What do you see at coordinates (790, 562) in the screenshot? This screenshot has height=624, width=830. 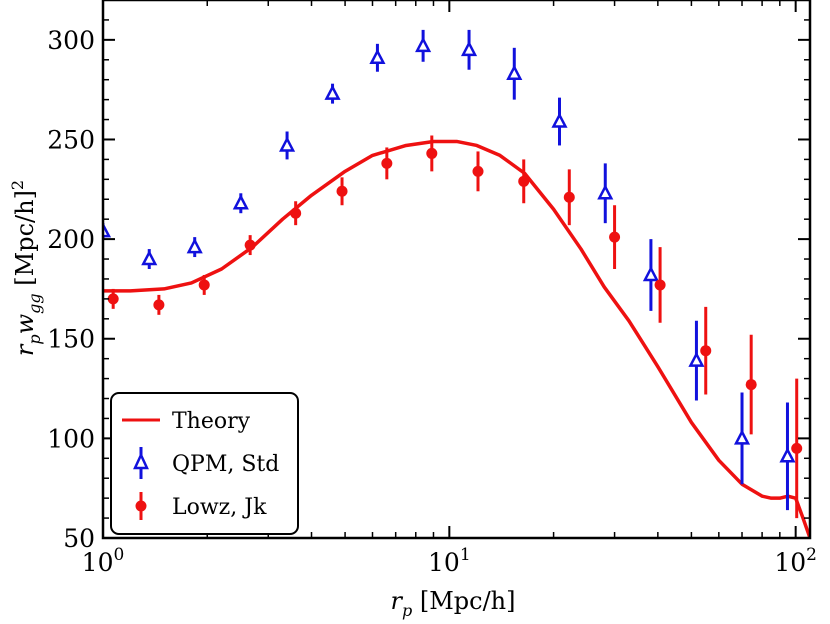 I see `x-tick-label-base-100: 10` at bounding box center [790, 562].